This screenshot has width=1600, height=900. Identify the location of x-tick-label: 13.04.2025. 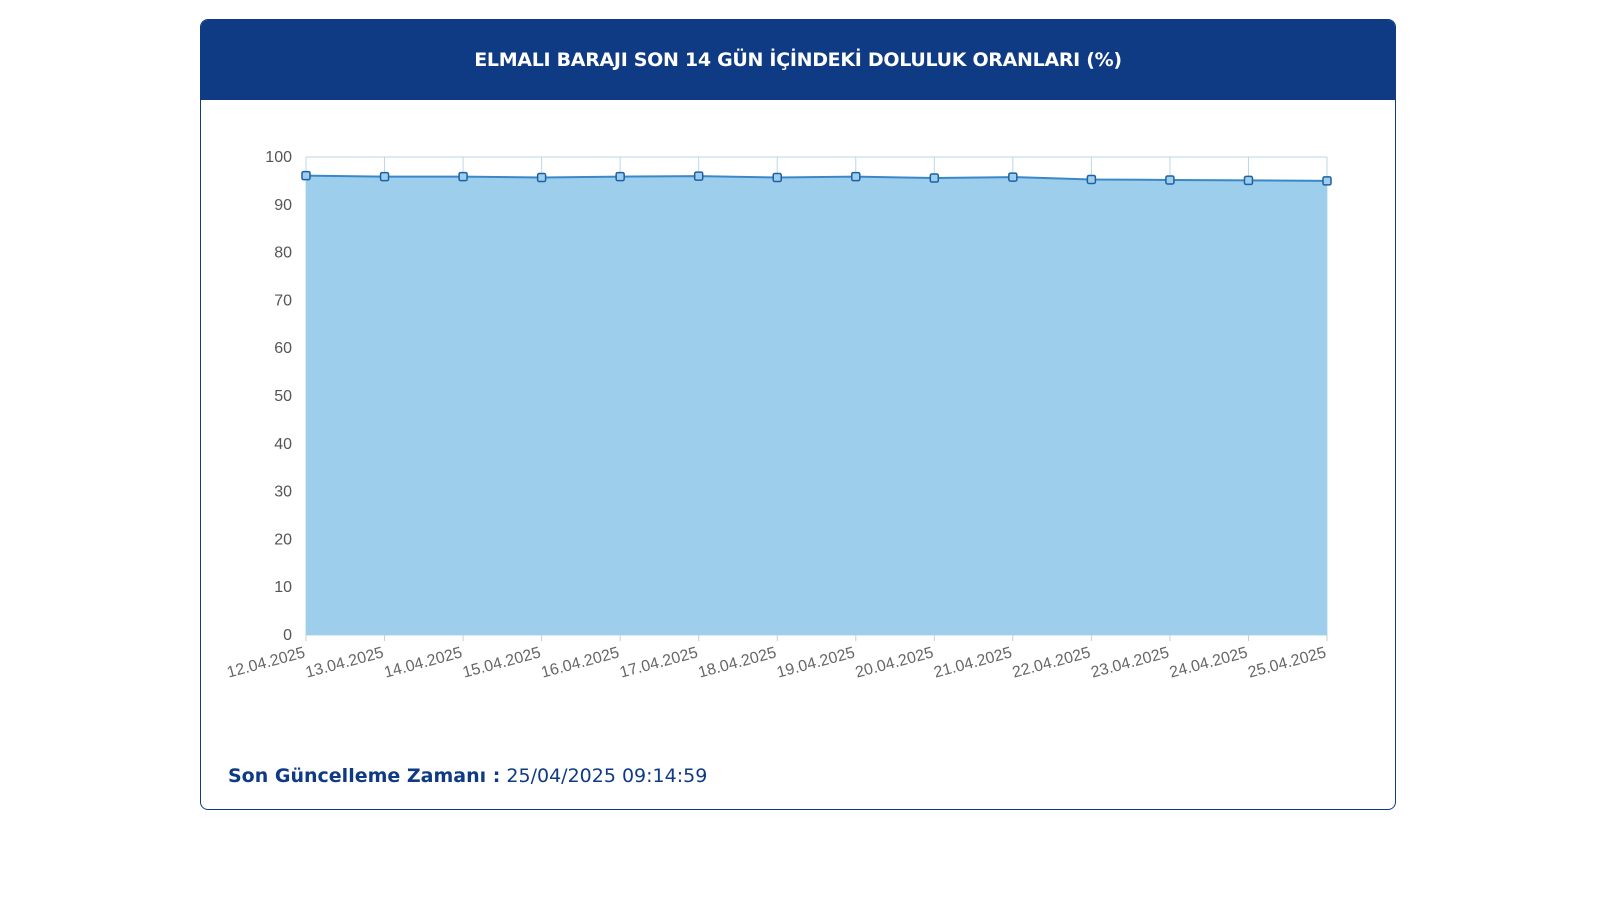
(345, 662).